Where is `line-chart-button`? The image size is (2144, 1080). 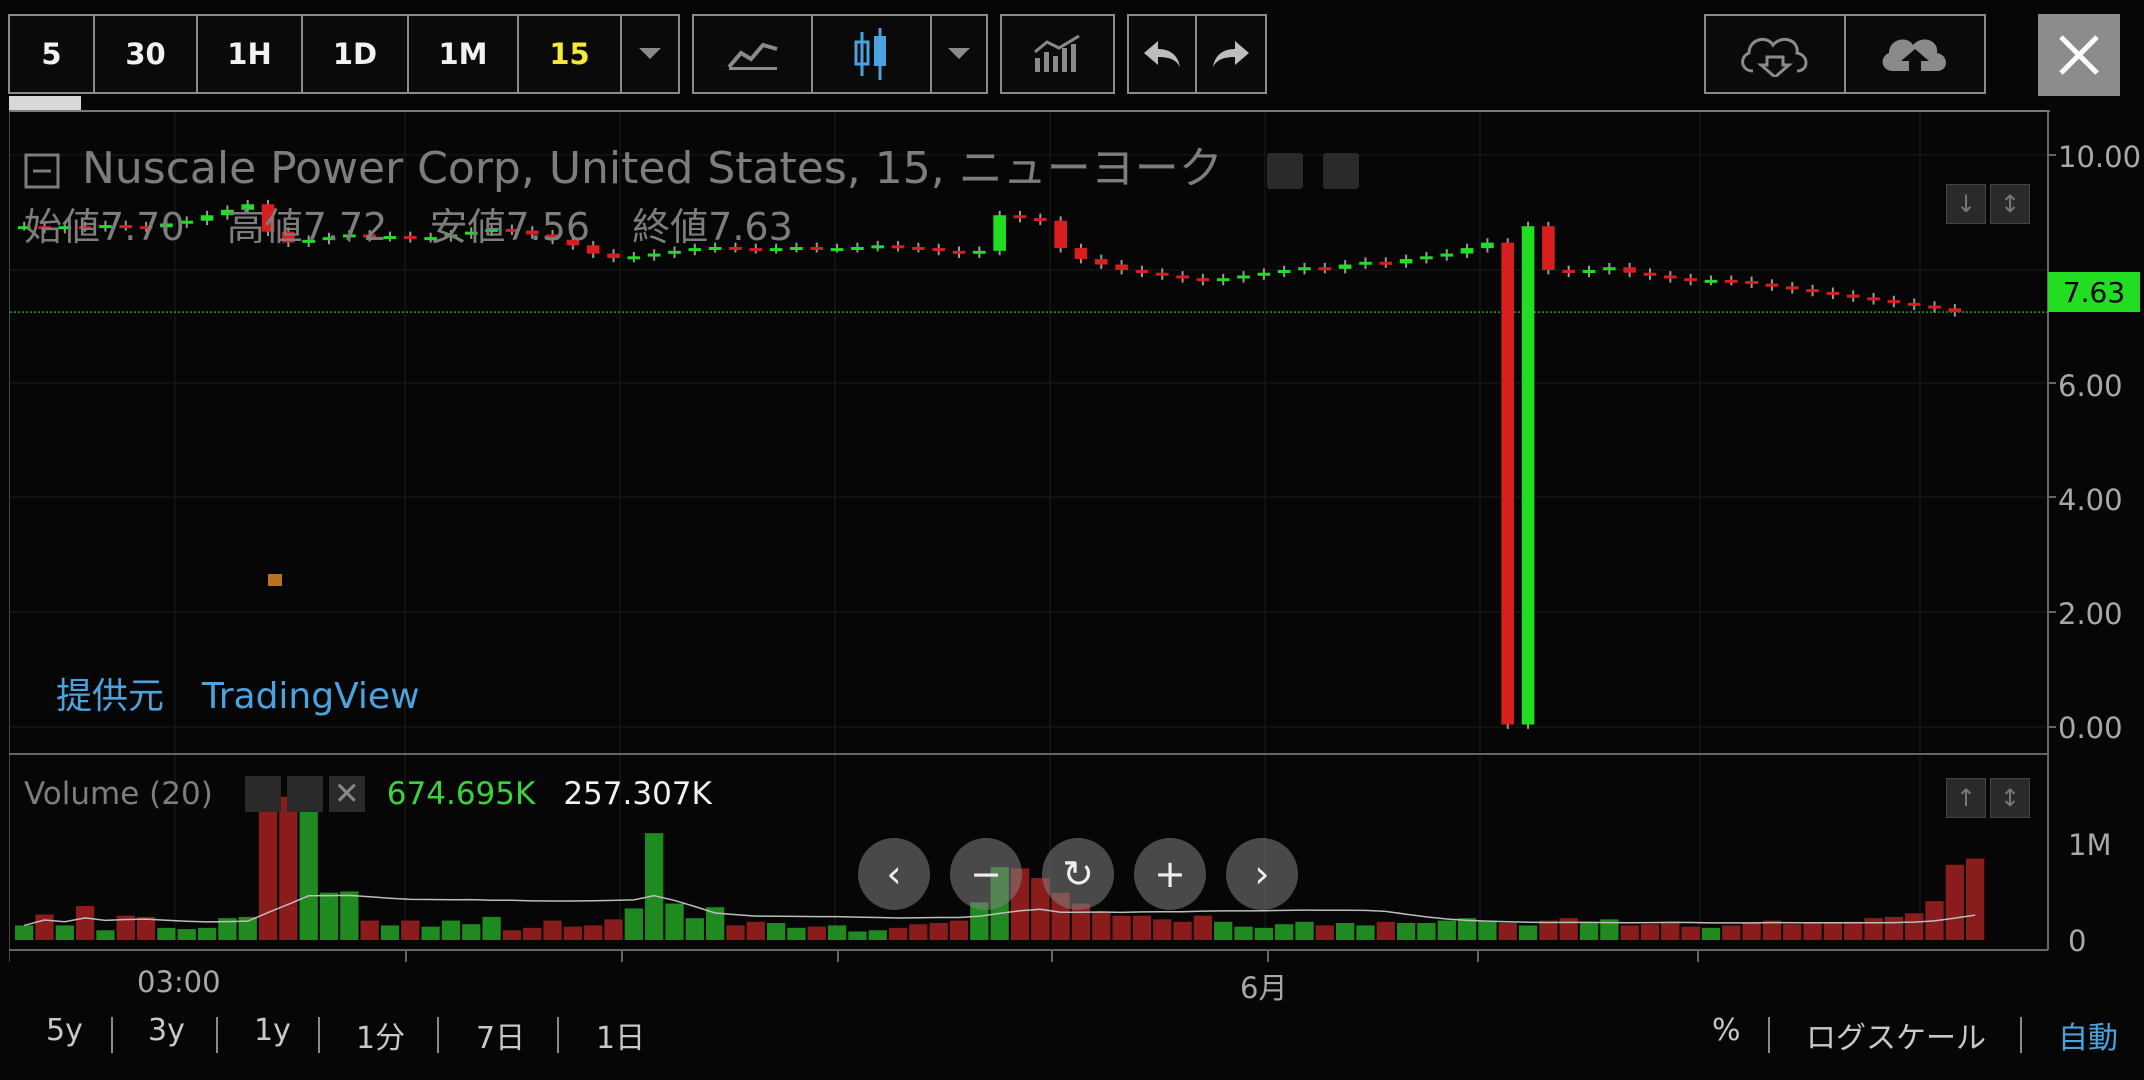
line-chart-button is located at coordinates (753, 54).